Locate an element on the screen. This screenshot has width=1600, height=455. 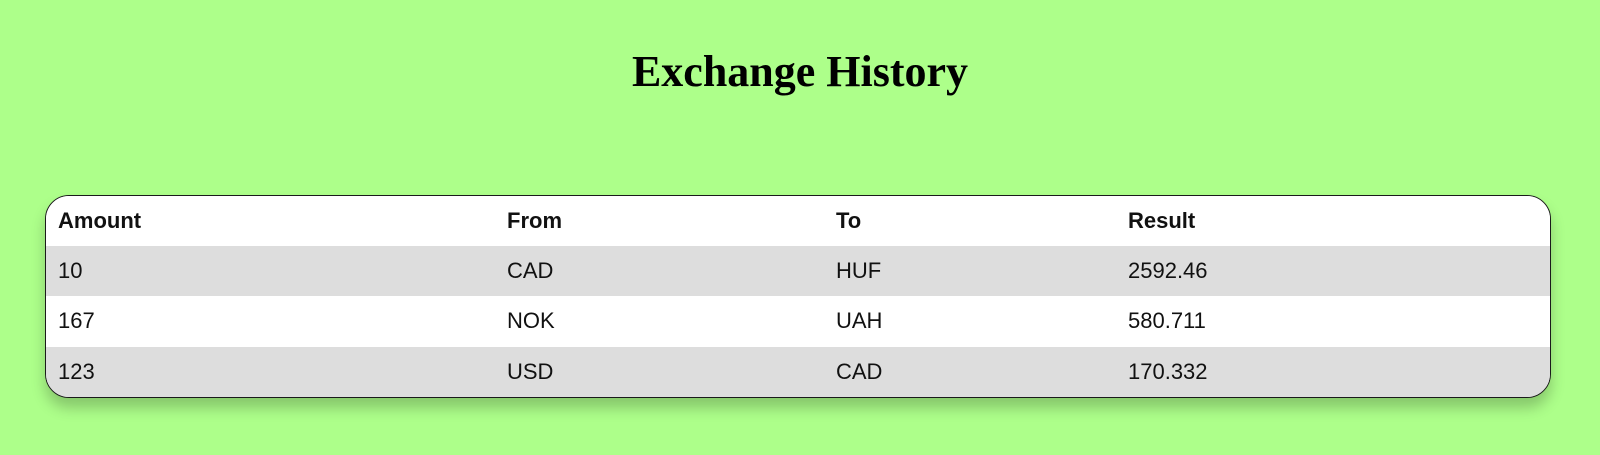
column-header-amount: Amount is located at coordinates (270, 221).